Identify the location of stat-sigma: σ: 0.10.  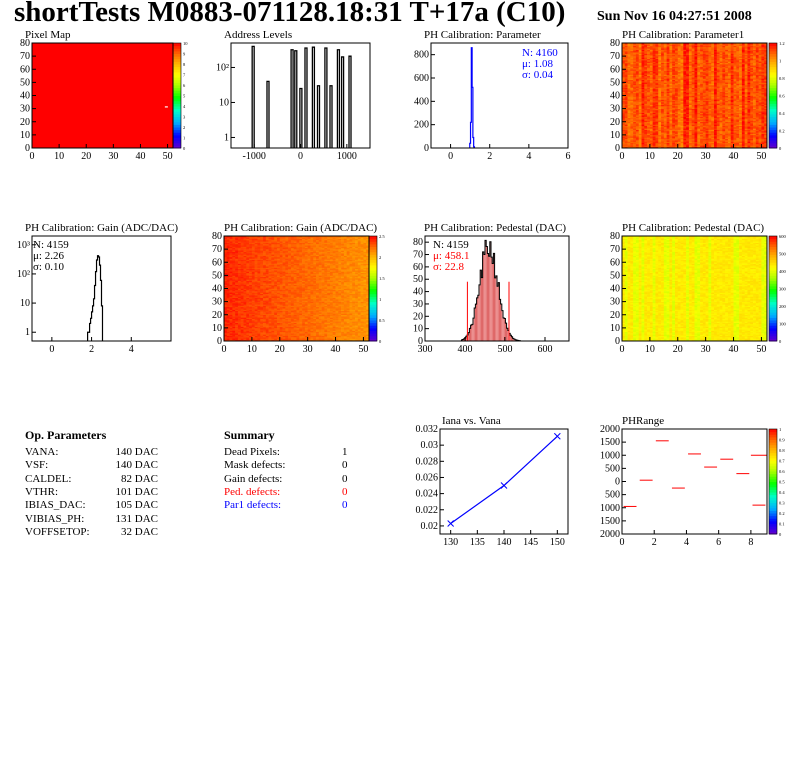
(48, 267).